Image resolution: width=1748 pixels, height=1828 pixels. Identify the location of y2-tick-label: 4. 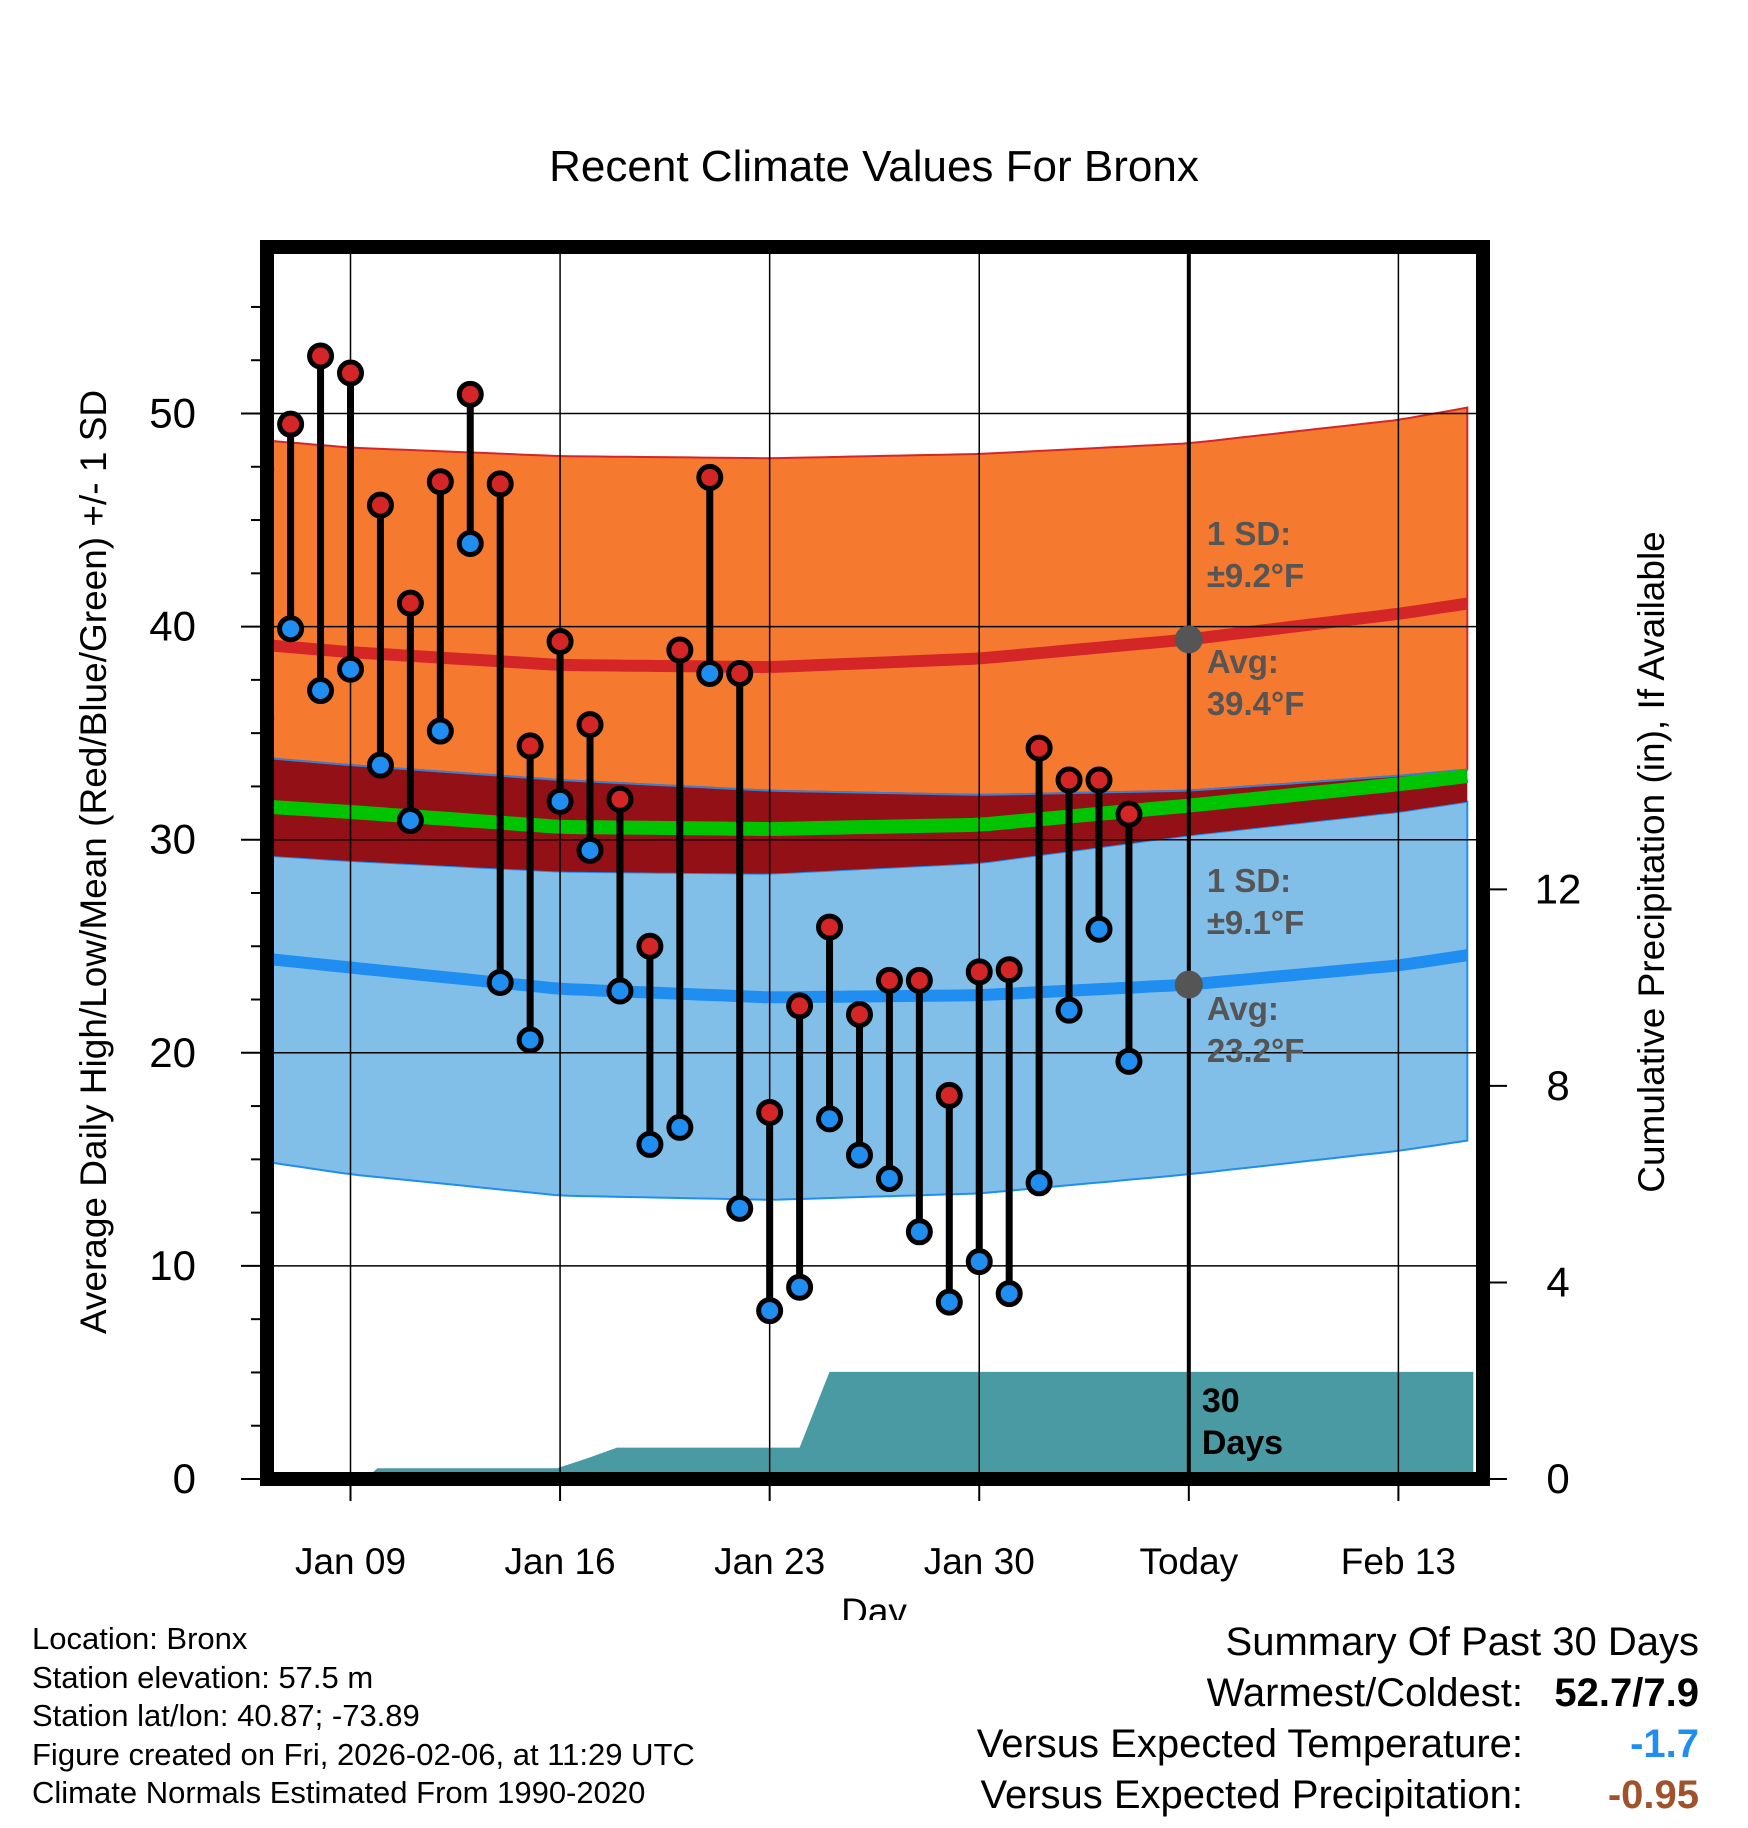
(1557, 1281).